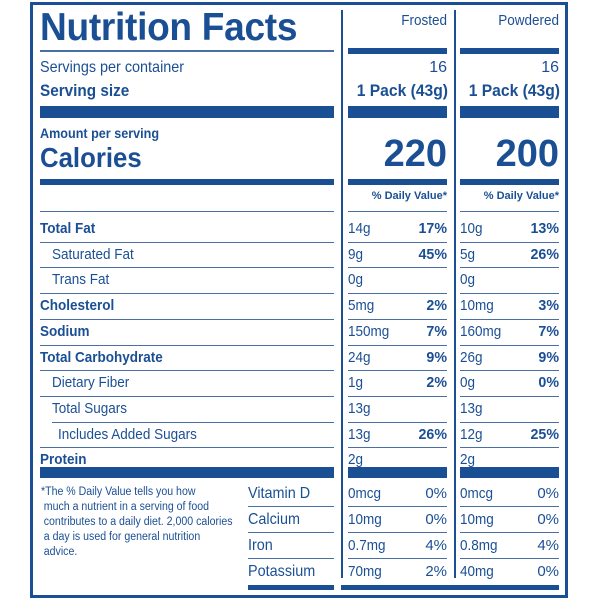 This screenshot has height=600, width=600. Describe the element at coordinates (127, 434) in the screenshot. I see `nutrient-name: Includes Added Sugars` at that location.